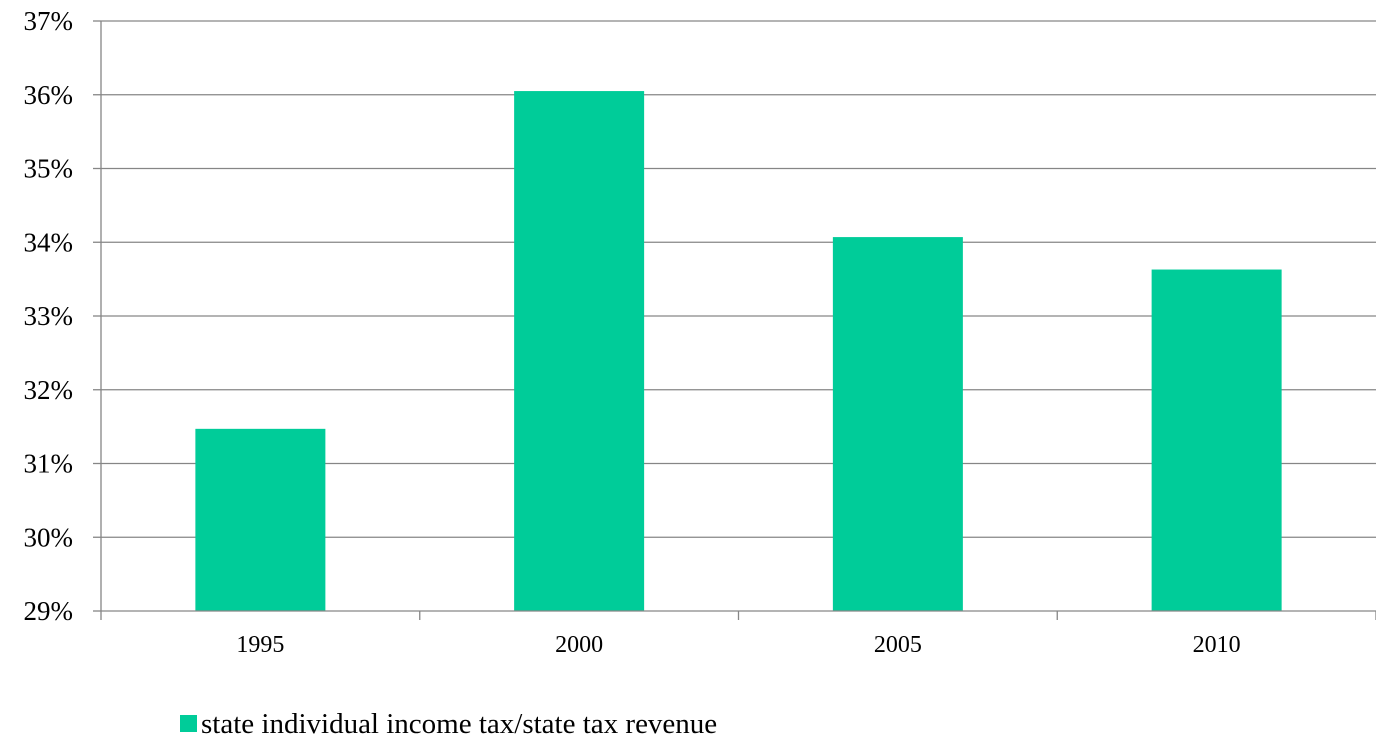  What do you see at coordinates (49, 611) in the screenshot?
I see `y-tick-label: 29%` at bounding box center [49, 611].